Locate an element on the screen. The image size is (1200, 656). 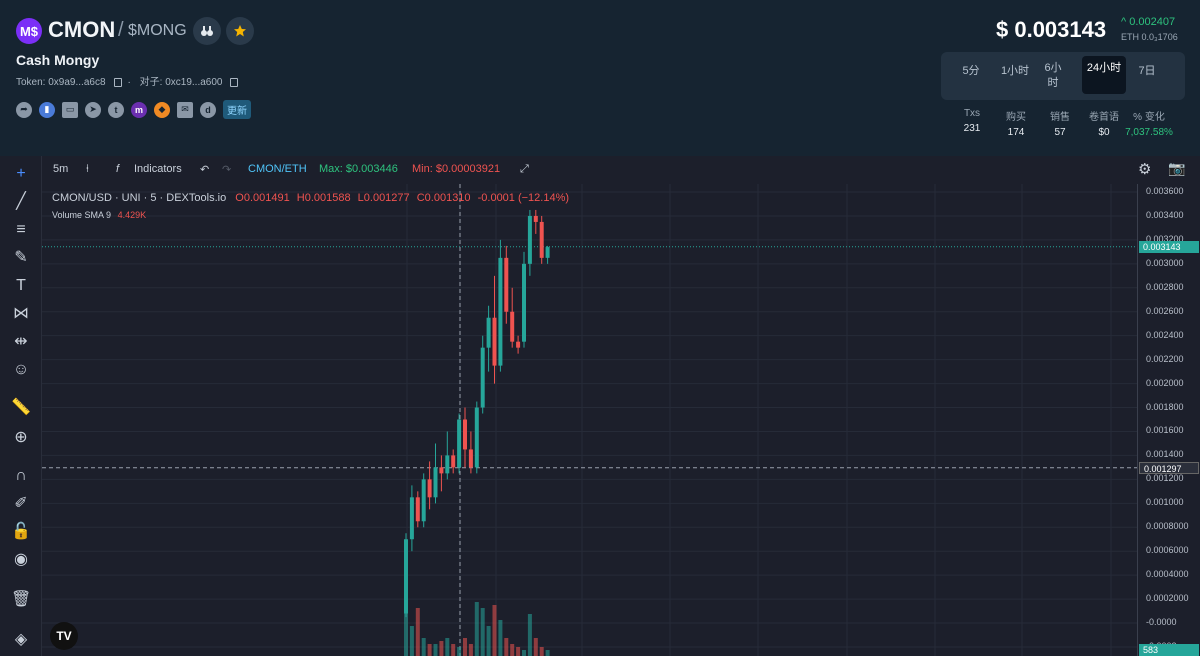
ruler-icon: 📏 is located at coordinates (21, 407).